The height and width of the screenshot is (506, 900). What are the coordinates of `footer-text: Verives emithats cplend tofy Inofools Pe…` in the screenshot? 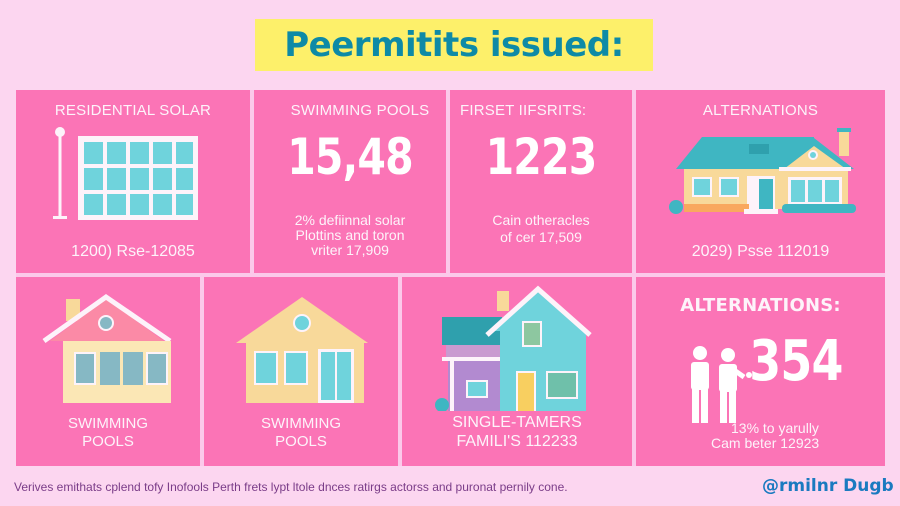 It's located at (291, 487).